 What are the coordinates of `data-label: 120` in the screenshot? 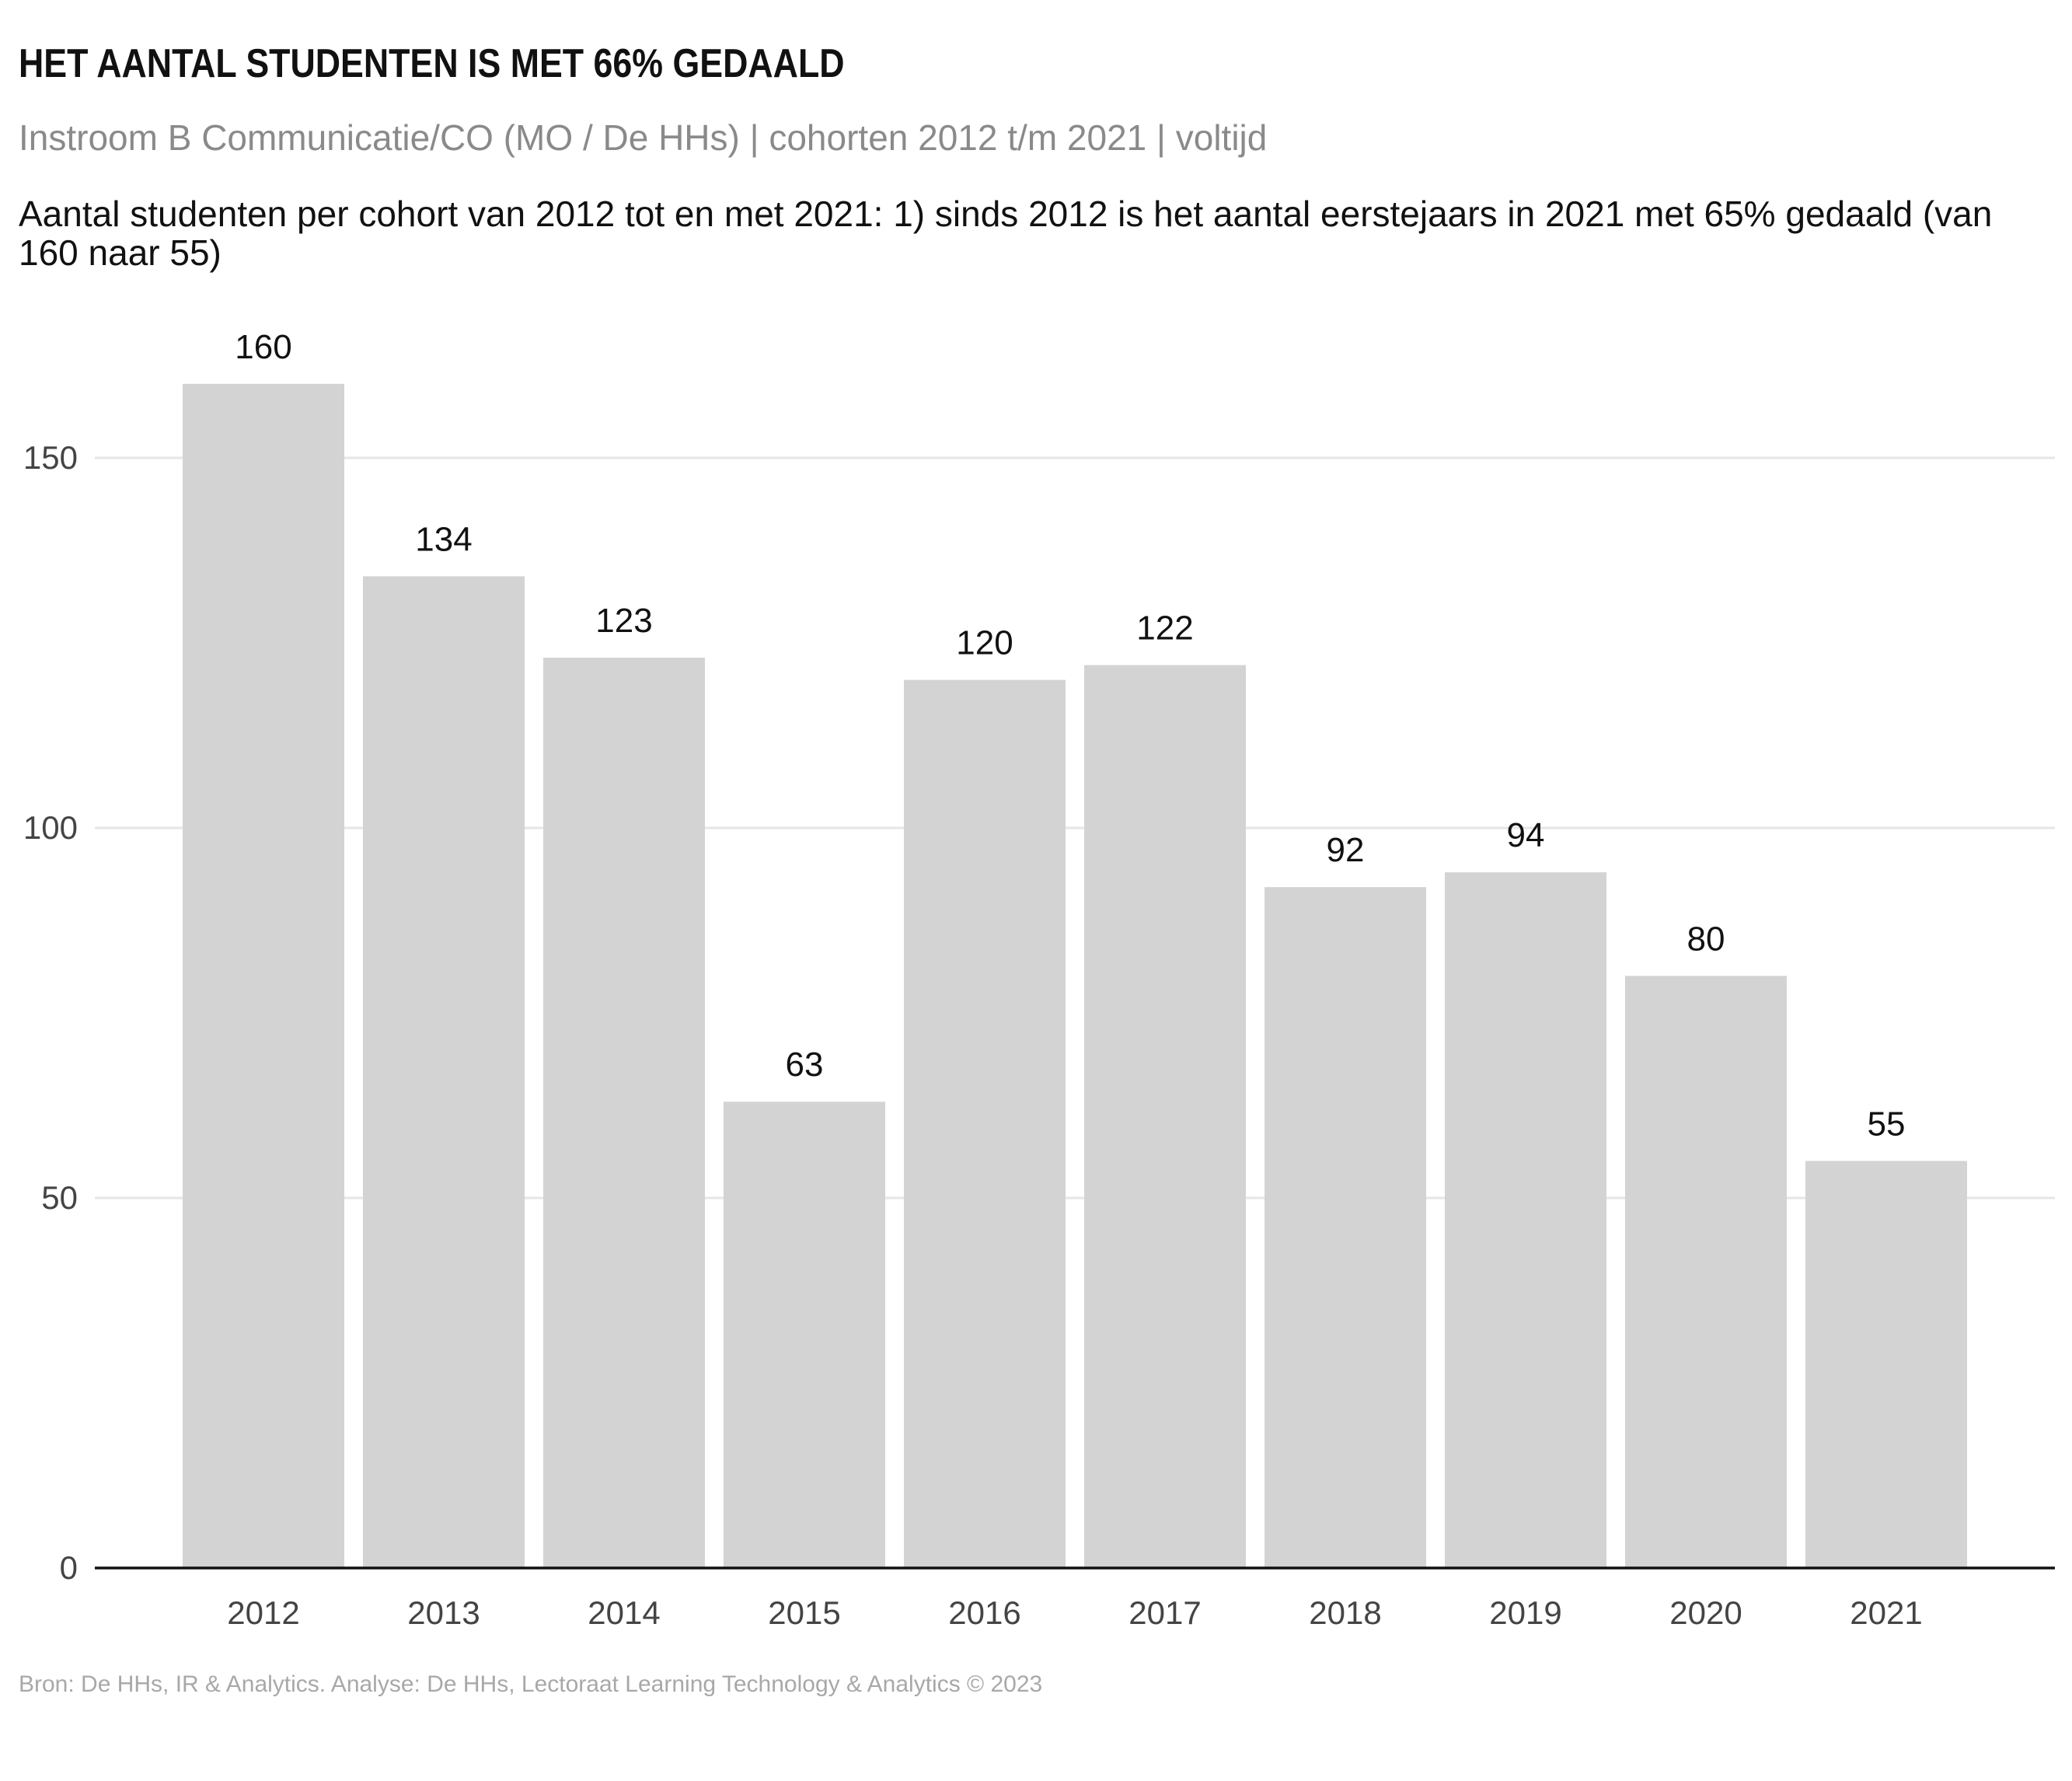 It's located at (984, 643).